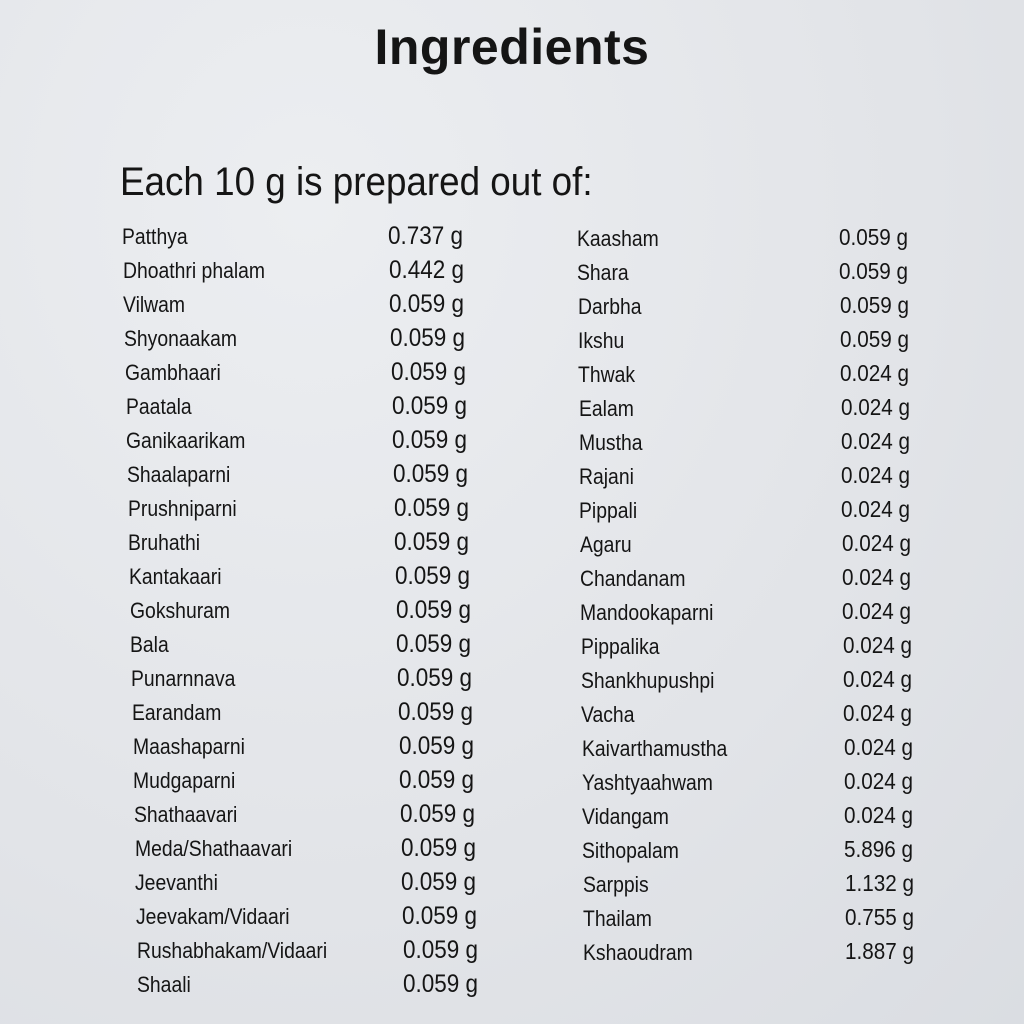 Image resolution: width=1024 pixels, height=1024 pixels. Describe the element at coordinates (610, 442) in the screenshot. I see `ingredient-name: Mustha` at that location.